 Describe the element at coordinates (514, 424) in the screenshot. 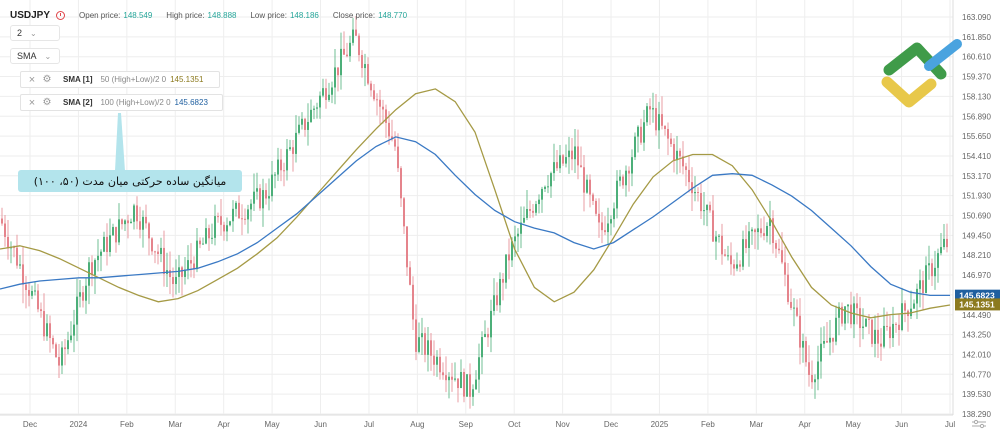

I see `x-tick-label: Oct` at that location.